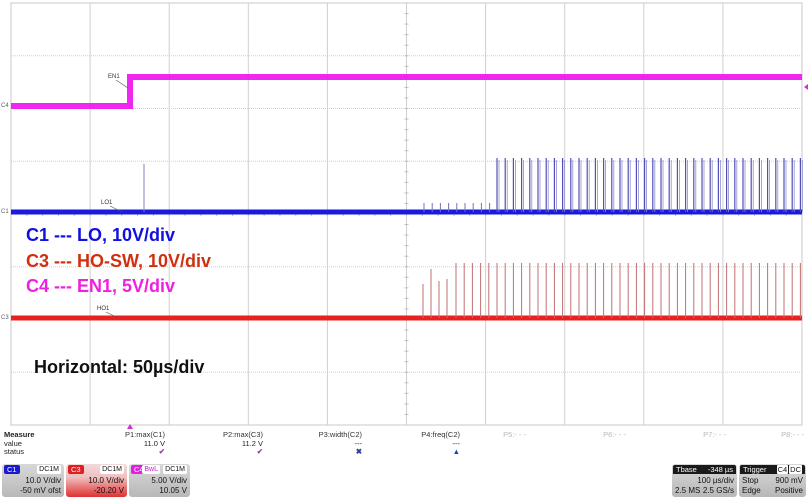  I want to click on timebase-delay: -348 µs, so click(720, 469).